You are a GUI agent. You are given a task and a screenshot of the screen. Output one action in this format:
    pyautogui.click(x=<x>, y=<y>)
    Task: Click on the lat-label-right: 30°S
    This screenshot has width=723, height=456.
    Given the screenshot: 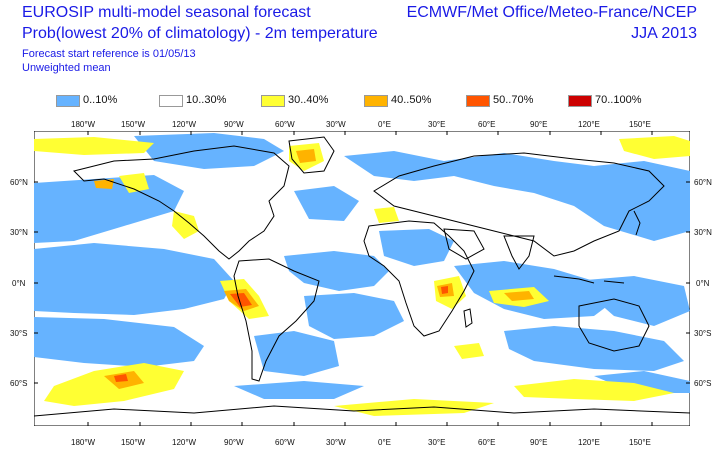 What is the action you would take?
    pyautogui.click(x=703, y=333)
    